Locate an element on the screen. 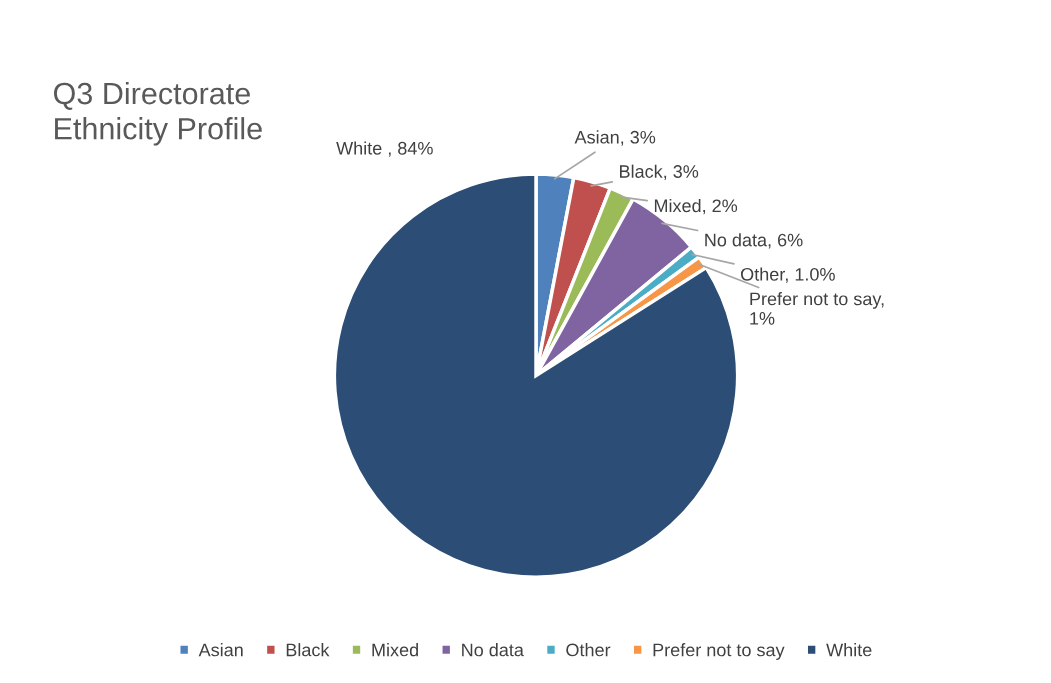 The image size is (1051, 683). legend-label: White is located at coordinates (849, 650).